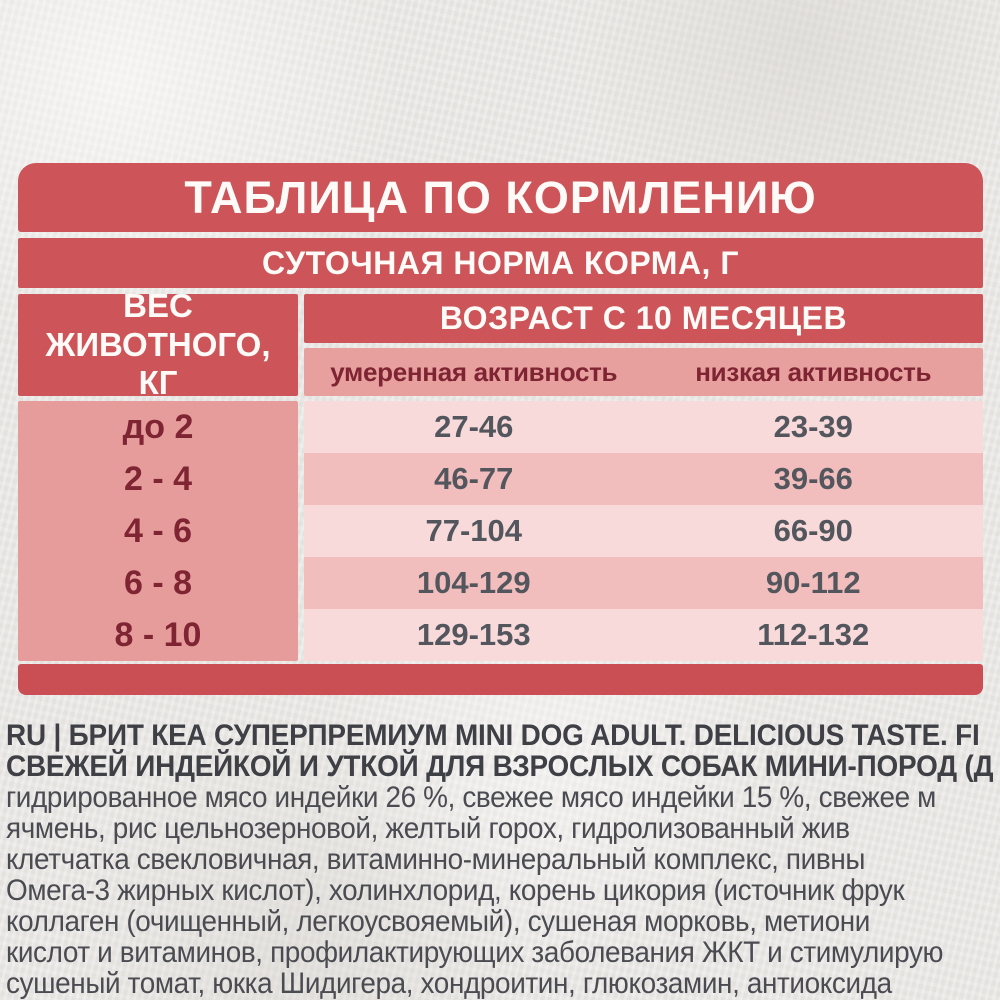 The image size is (1000, 1000). I want to click on table-row: 27-46 23-39, so click(643, 427).